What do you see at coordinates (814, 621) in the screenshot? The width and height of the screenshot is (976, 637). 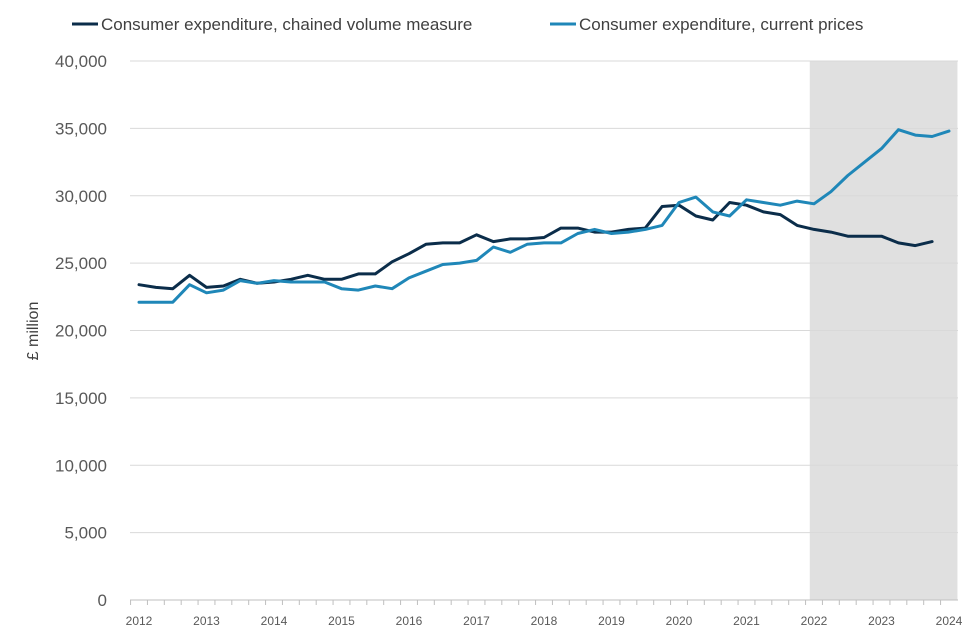 I see `x-tick-label: 2022` at bounding box center [814, 621].